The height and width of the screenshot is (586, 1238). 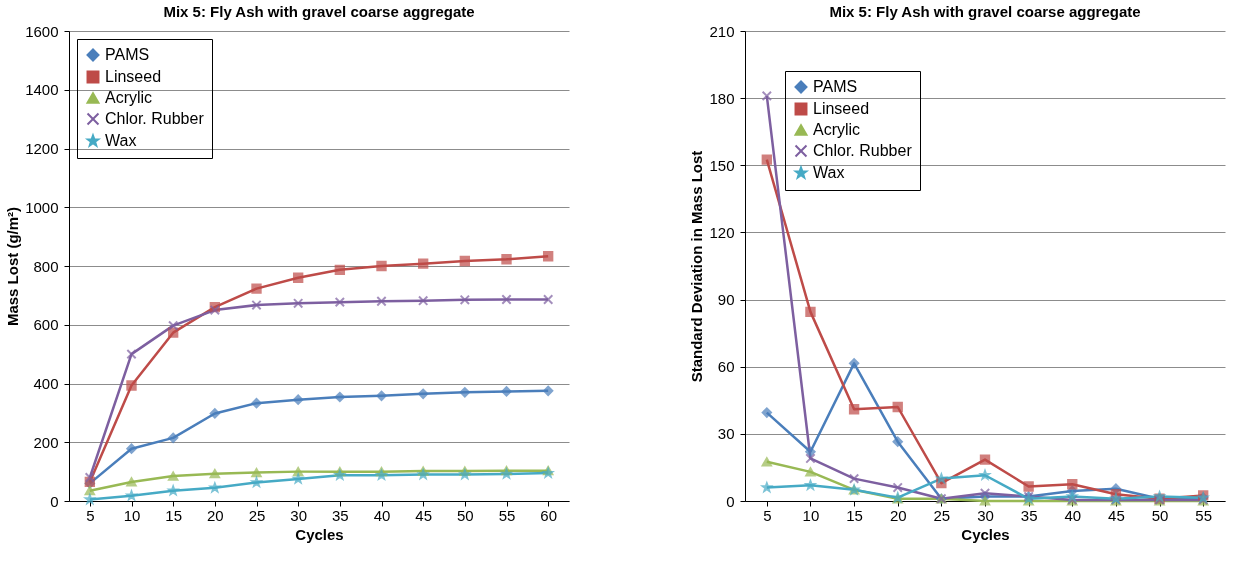 What do you see at coordinates (42, 31) in the screenshot?
I see `y-tick-label: 1600` at bounding box center [42, 31].